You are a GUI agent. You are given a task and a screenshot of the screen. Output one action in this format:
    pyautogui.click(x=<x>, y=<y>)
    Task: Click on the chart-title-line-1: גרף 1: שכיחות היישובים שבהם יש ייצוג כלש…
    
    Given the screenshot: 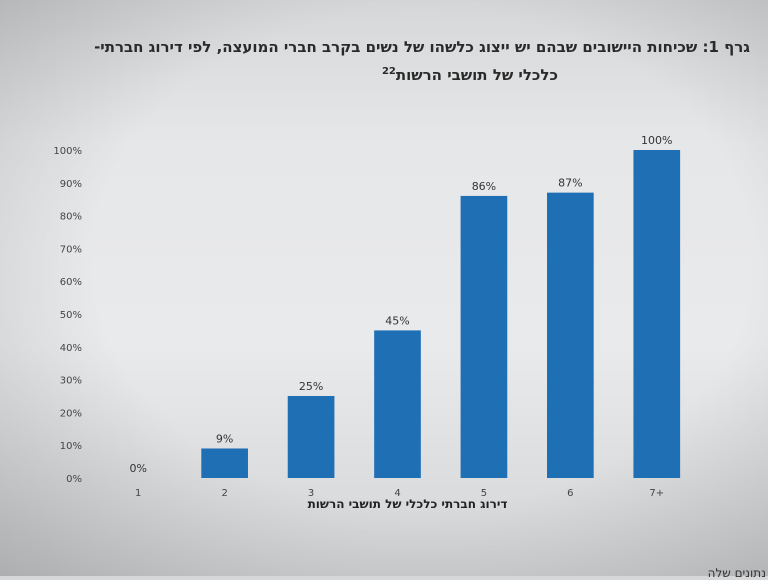 What is the action you would take?
    pyautogui.click(x=390, y=47)
    